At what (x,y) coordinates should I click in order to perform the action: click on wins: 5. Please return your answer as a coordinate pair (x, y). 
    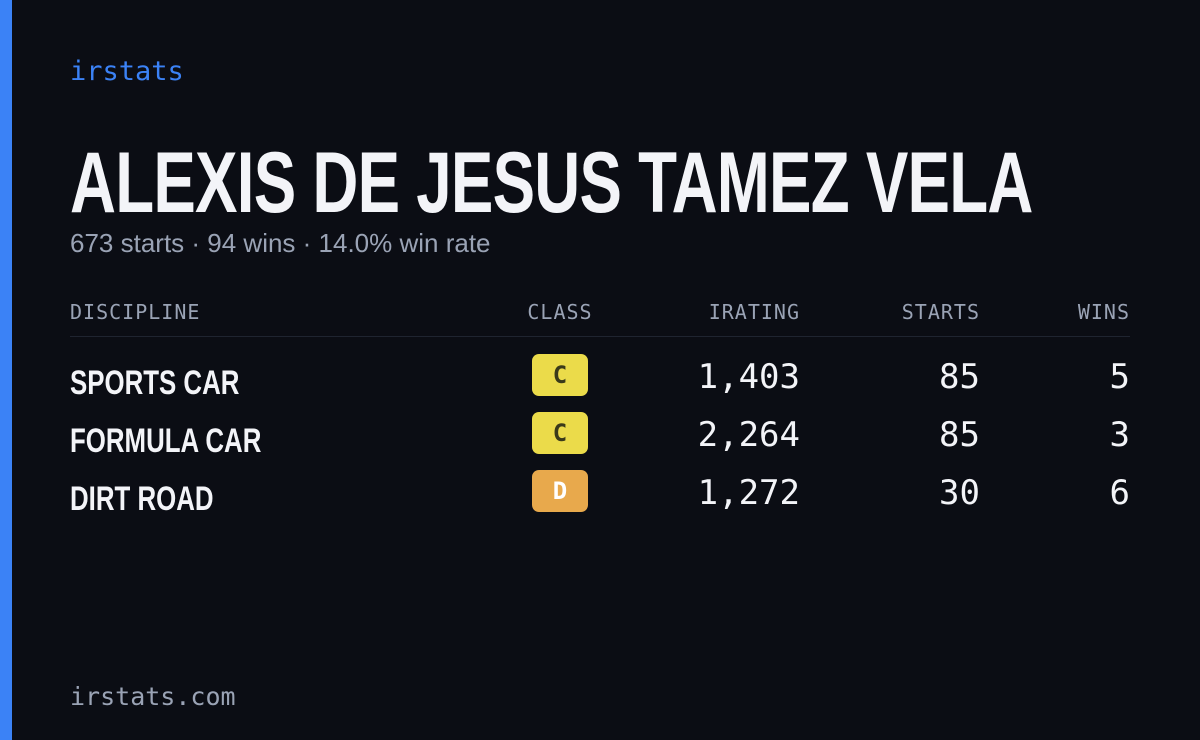
    Looking at the image, I should click on (1119, 377).